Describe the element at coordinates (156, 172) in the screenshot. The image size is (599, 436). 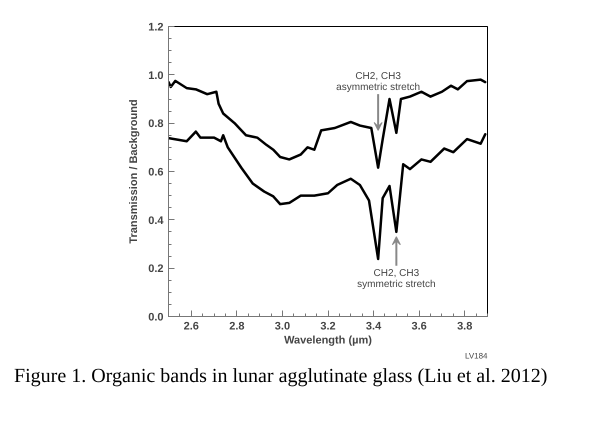
I see `y-tick-label: 0.6` at that location.